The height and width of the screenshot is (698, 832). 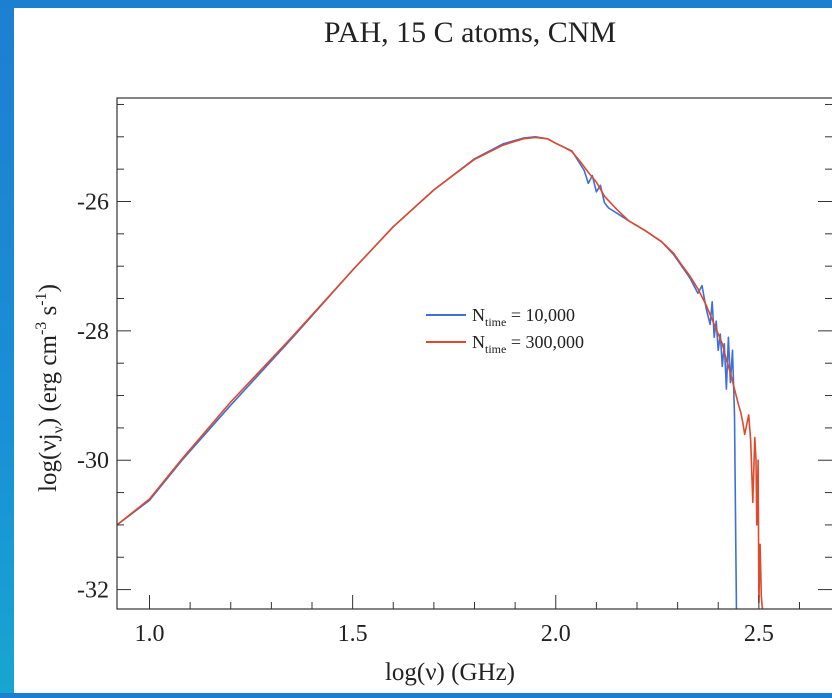 What do you see at coordinates (93, 202) in the screenshot?
I see `y-tick-label: -26` at bounding box center [93, 202].